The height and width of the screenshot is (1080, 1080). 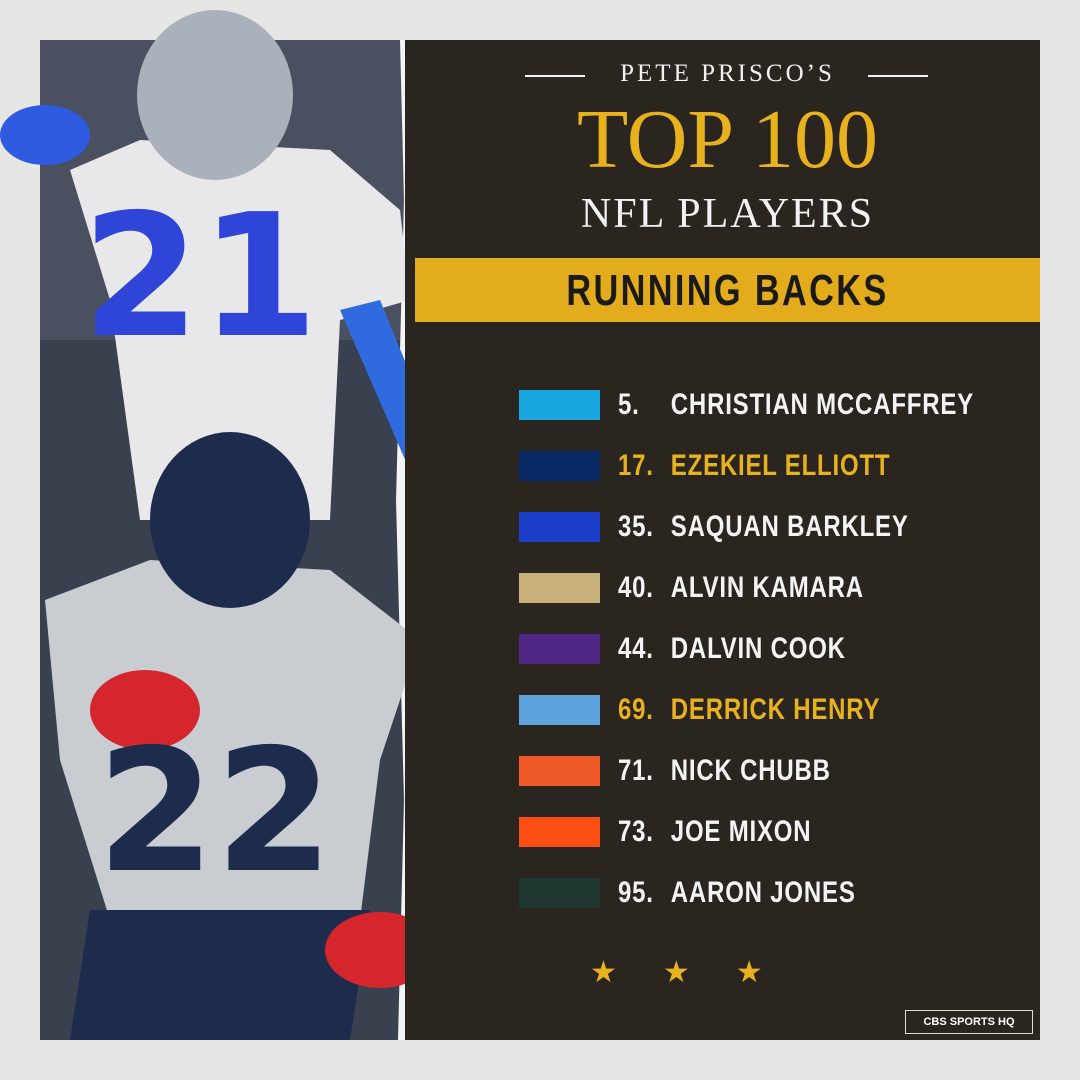 I want to click on banner-text: RUNNING BACKS, so click(x=727, y=290).